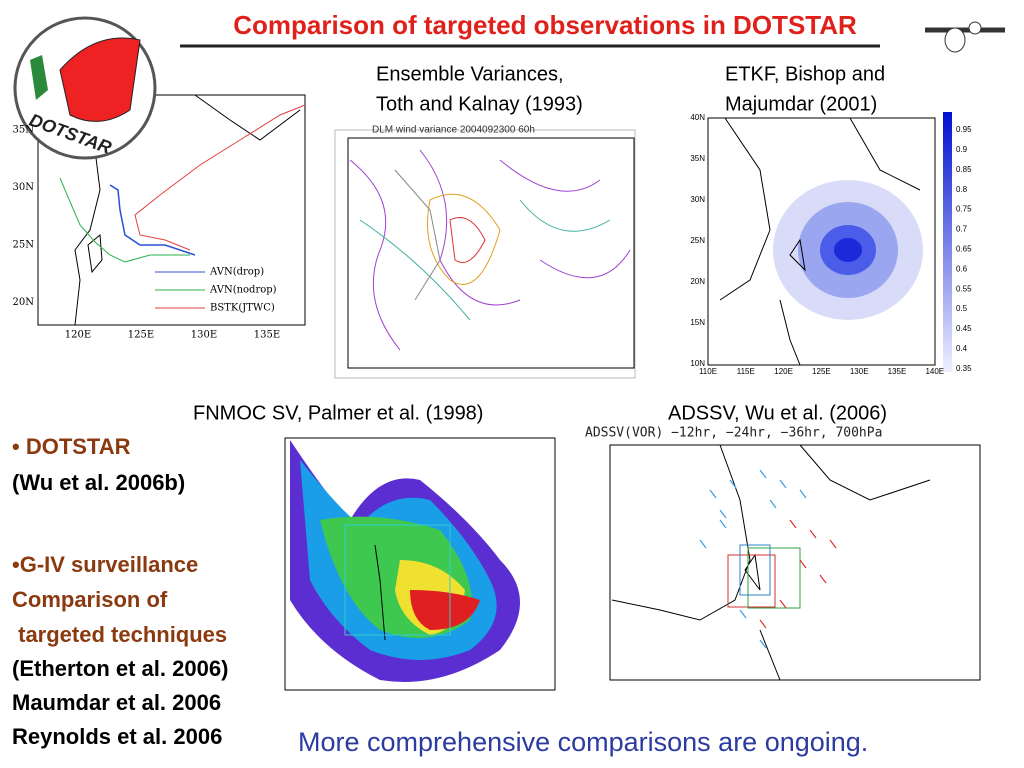 Image resolution: width=1024 pixels, height=768 pixels. I want to click on x-tick-label: 110E, so click(708, 371).